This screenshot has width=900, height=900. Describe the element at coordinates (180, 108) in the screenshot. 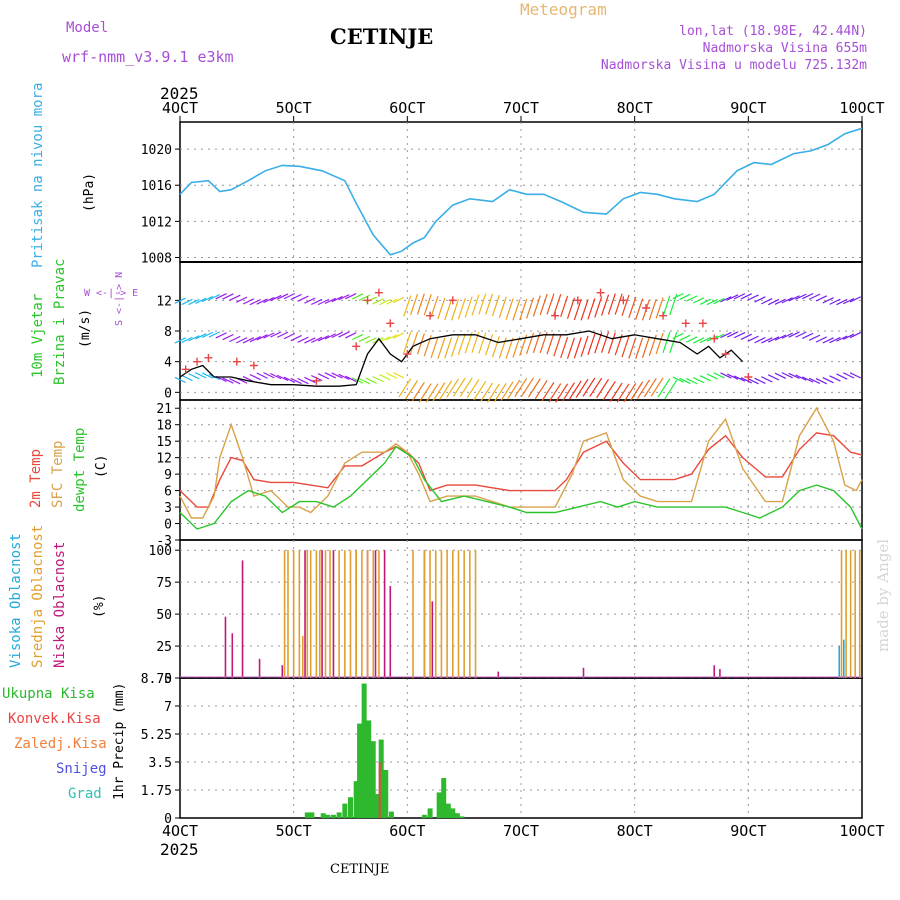

I see `xtick-label-top: 4OCT` at that location.